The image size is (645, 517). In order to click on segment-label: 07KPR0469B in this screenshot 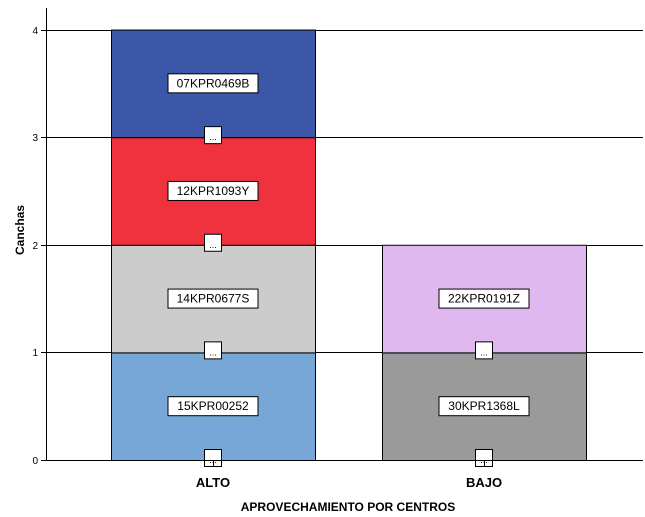, I will do `click(213, 83)`.